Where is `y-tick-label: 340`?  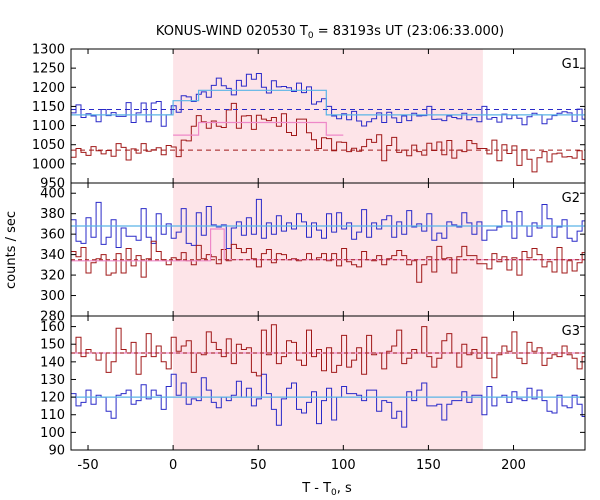
y-tick-label: 340 is located at coordinates (52, 255).